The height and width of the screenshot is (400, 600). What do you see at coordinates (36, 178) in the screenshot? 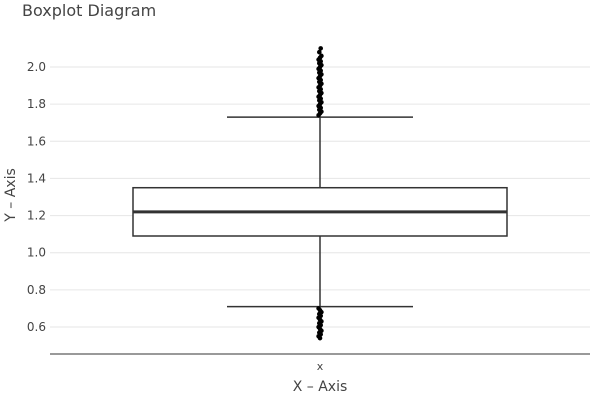
I see `y-tick-label: 1.4` at bounding box center [36, 178].